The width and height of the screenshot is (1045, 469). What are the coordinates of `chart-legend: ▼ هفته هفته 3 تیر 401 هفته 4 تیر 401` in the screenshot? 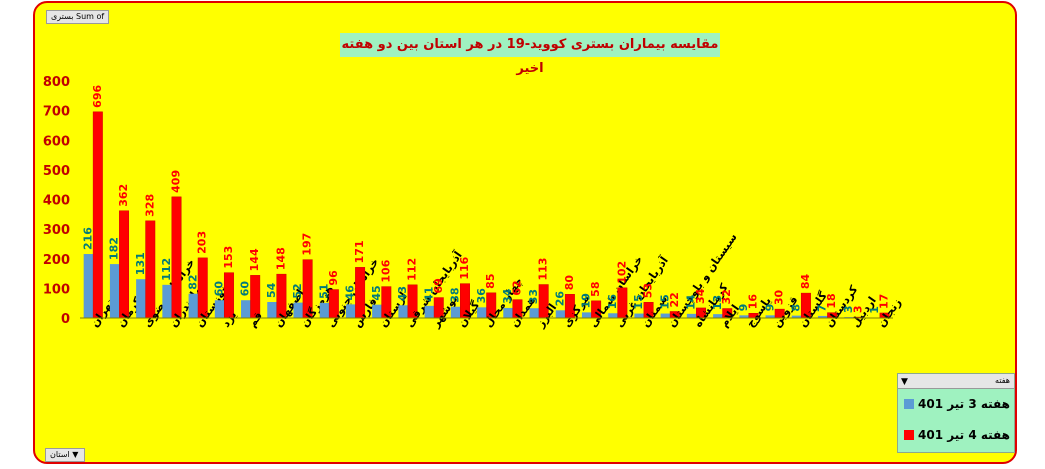 It's located at (956, 413).